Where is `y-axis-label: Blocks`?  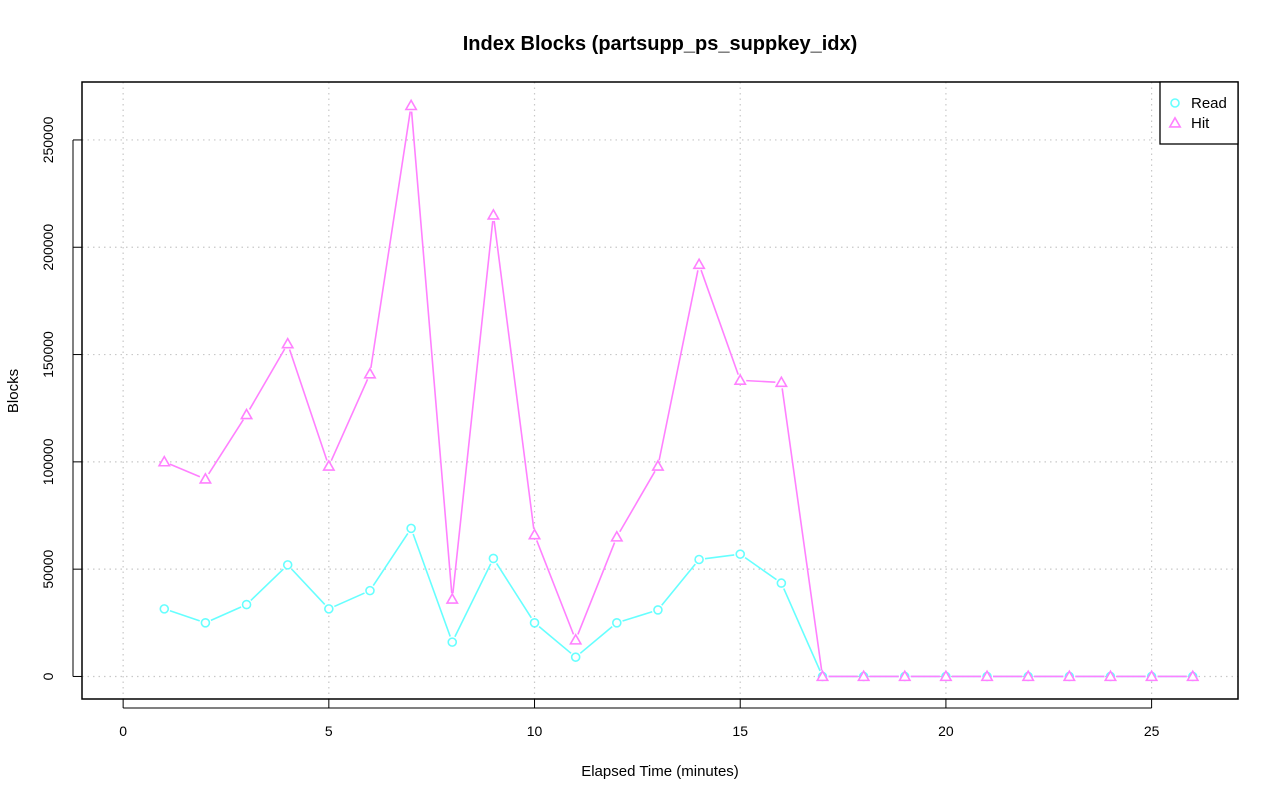
y-axis-label: Blocks is located at coordinates (13, 391).